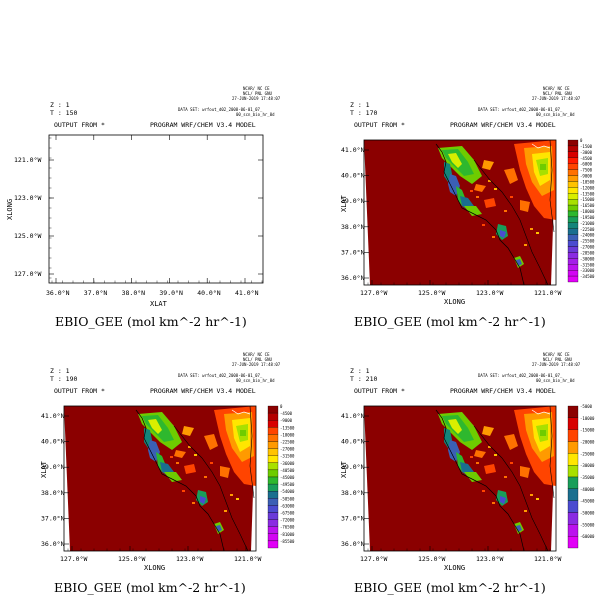 The width and height of the screenshot is (600, 600). I want to click on data-set-1: DATA SET: wrfout_d02_2008-06-01_07_, so click(220, 109).